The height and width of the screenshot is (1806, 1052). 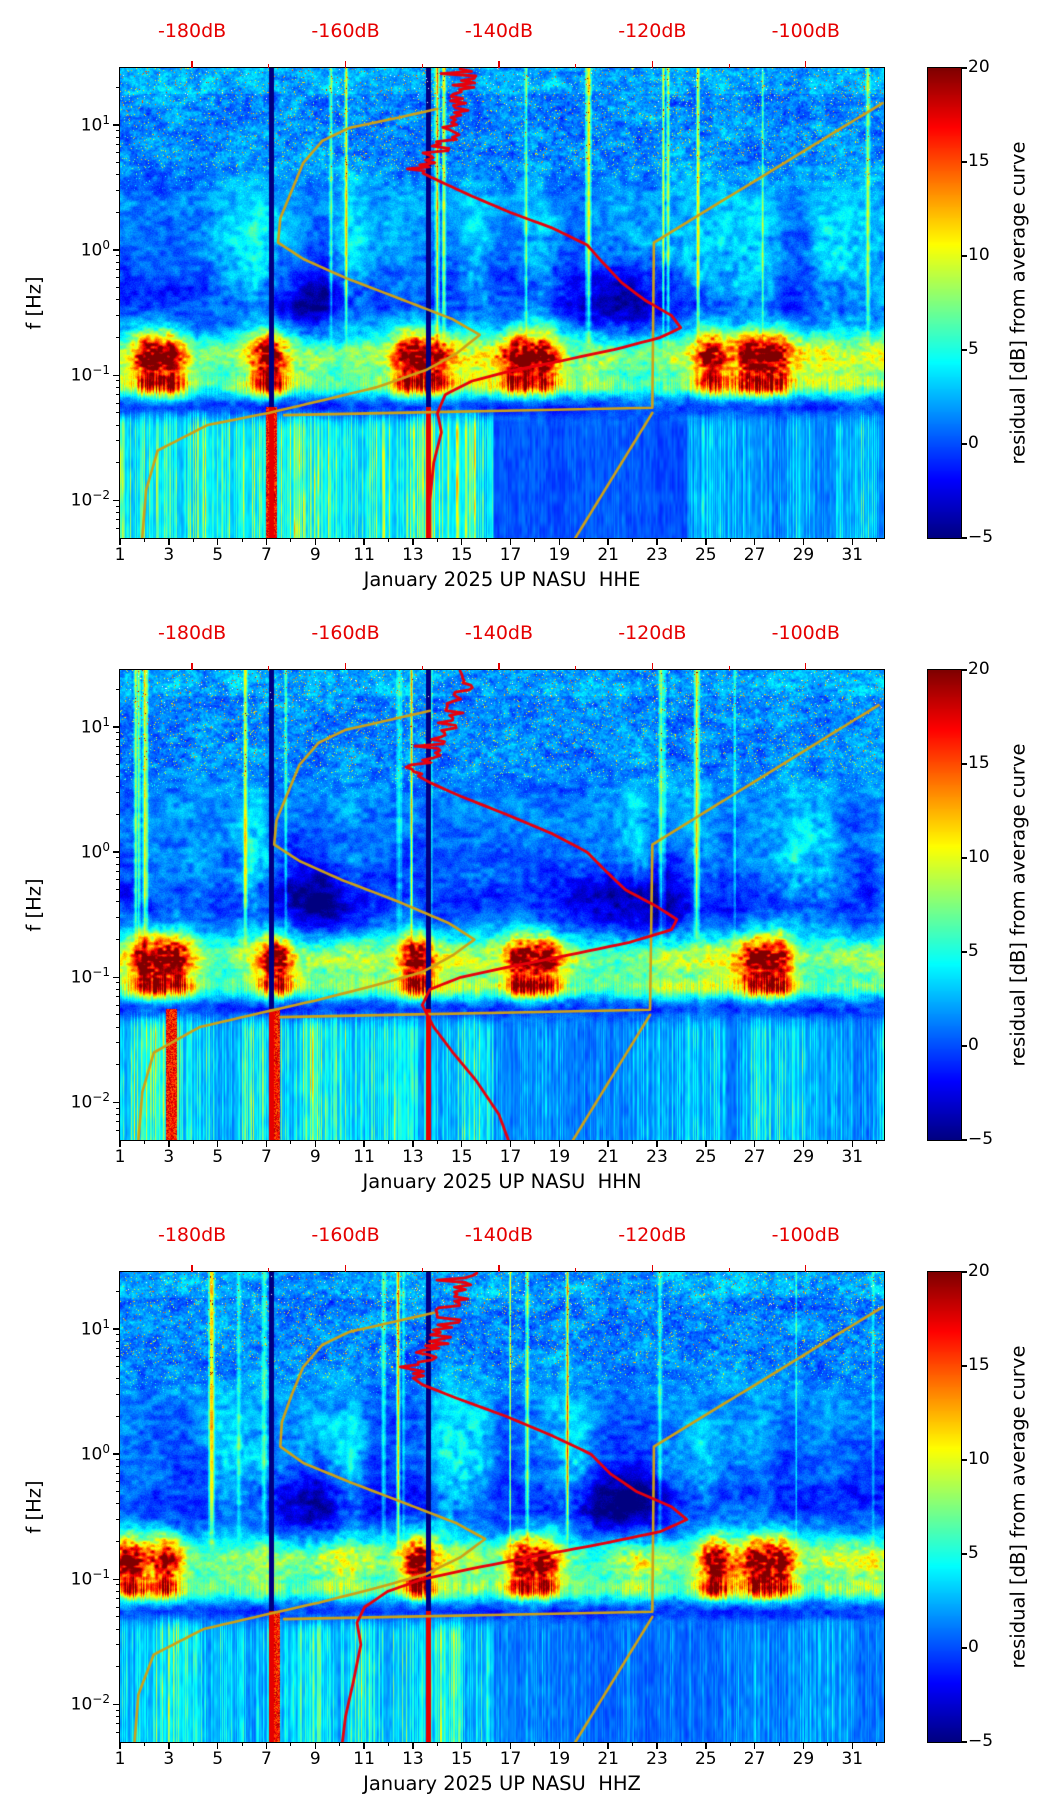 What do you see at coordinates (169, 1759) in the screenshot?
I see `x-tick-label: 3` at bounding box center [169, 1759].